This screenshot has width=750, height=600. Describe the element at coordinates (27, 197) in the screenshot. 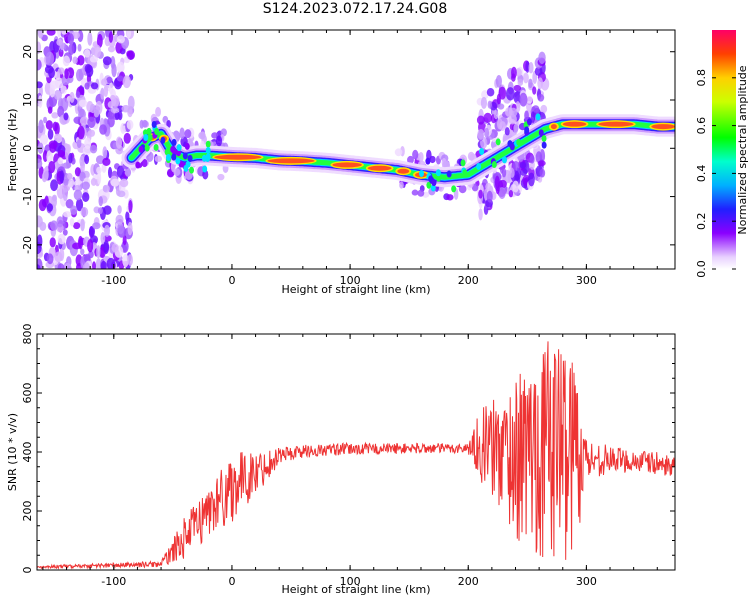

I see `y-tick-label: -10` at that location.